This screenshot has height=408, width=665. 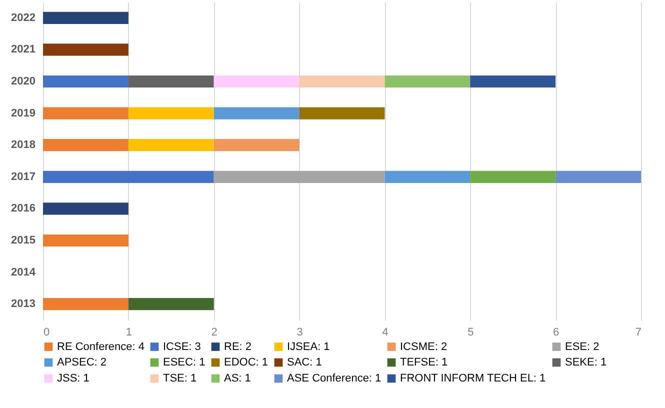 What do you see at coordinates (23, 272) in the screenshot?
I see `y-tick-label: 2014` at bounding box center [23, 272].